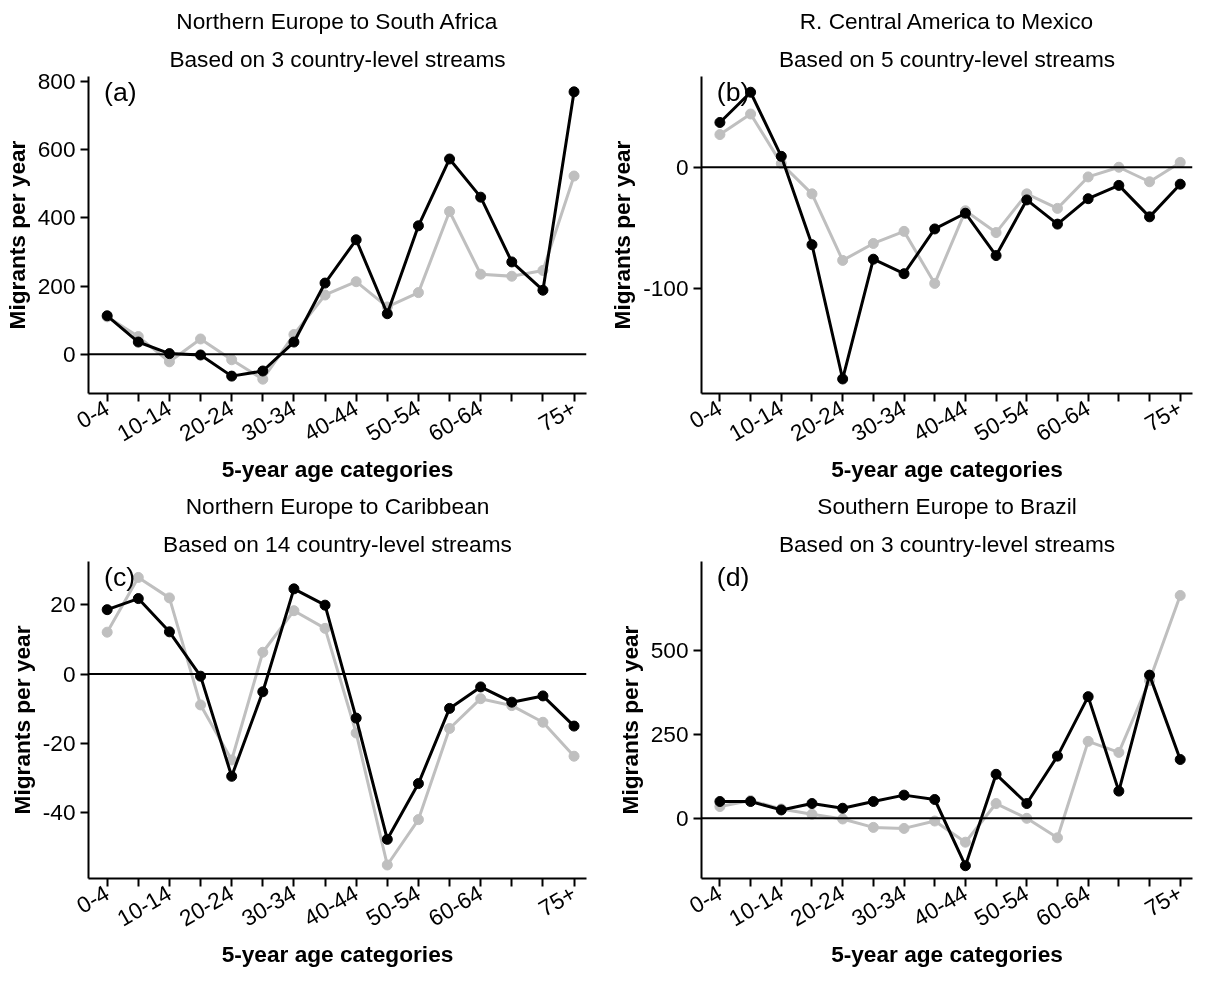  Describe the element at coordinates (666, 287) in the screenshot. I see `y-tick-label: -100` at that location.